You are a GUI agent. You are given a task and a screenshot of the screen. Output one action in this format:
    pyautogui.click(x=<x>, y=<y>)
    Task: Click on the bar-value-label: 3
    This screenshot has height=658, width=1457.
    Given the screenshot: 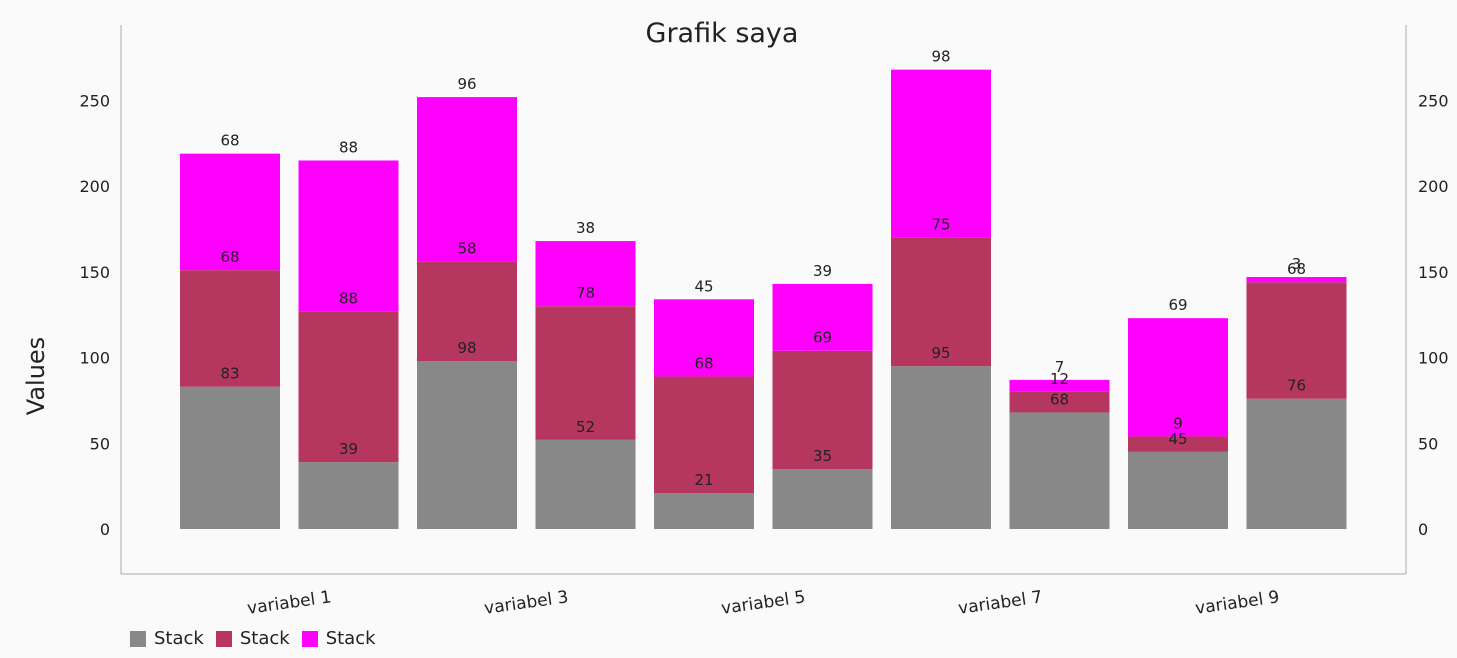 What is the action you would take?
    pyautogui.click(x=1297, y=264)
    